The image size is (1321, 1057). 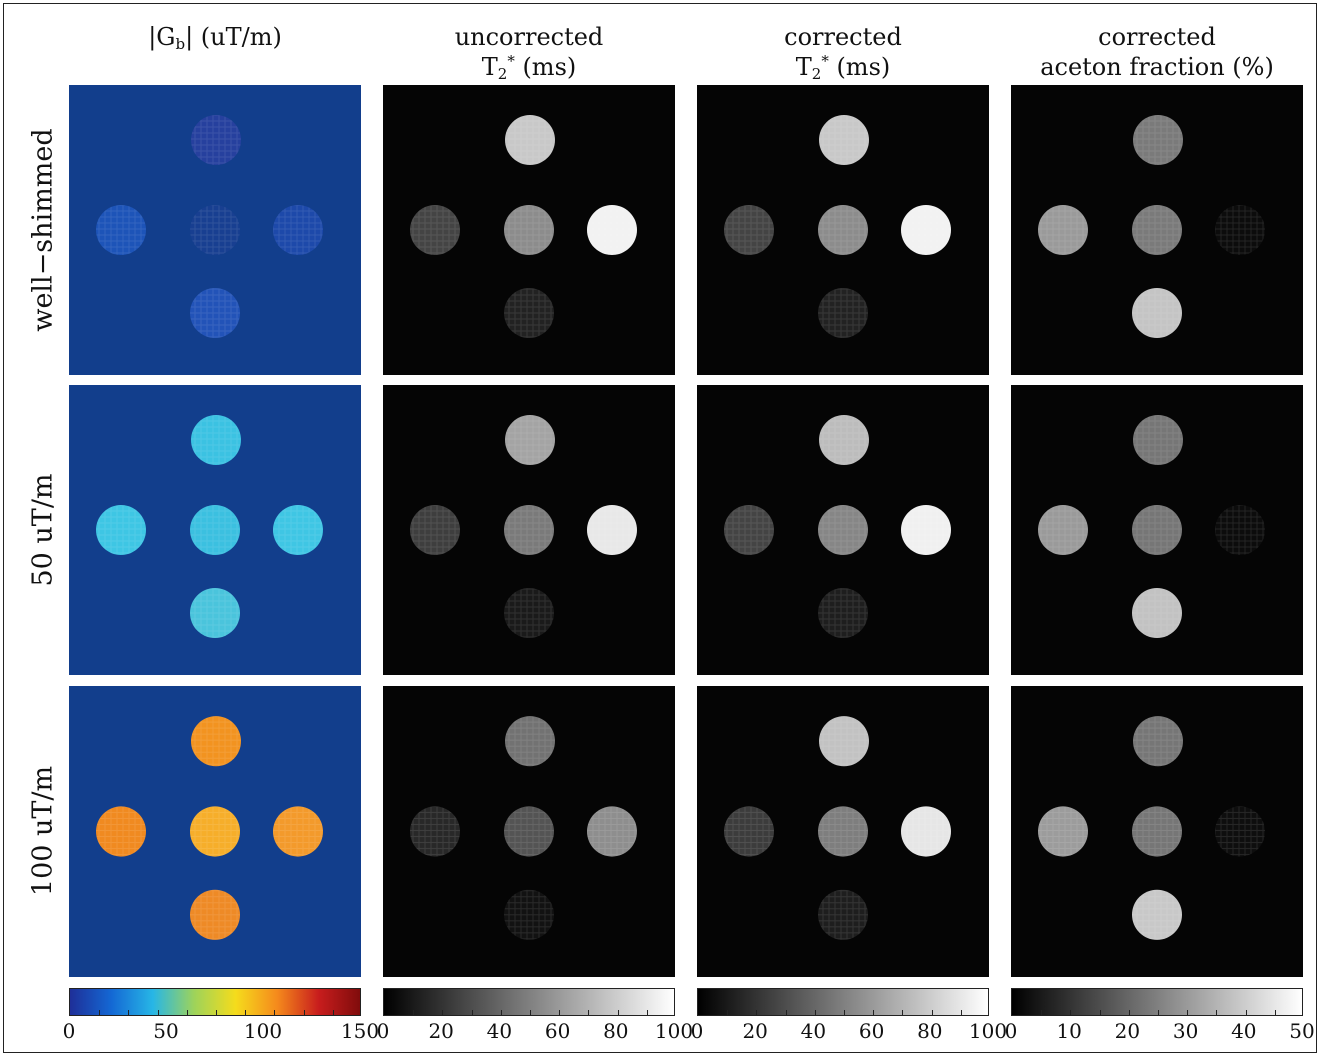 I want to click on row-label-well-shimmed: well−shimmed, so click(x=43, y=230).